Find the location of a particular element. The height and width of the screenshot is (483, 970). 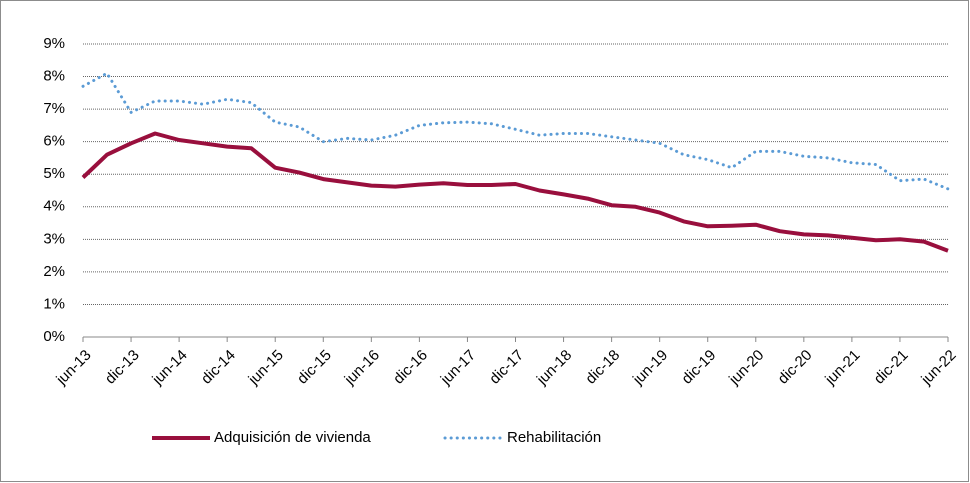

y-tick-label: 4% is located at coordinates (54, 206).